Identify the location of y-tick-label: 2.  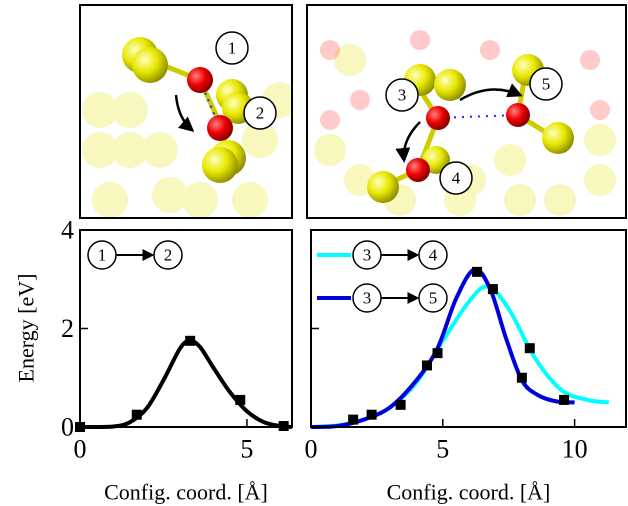
(67, 328).